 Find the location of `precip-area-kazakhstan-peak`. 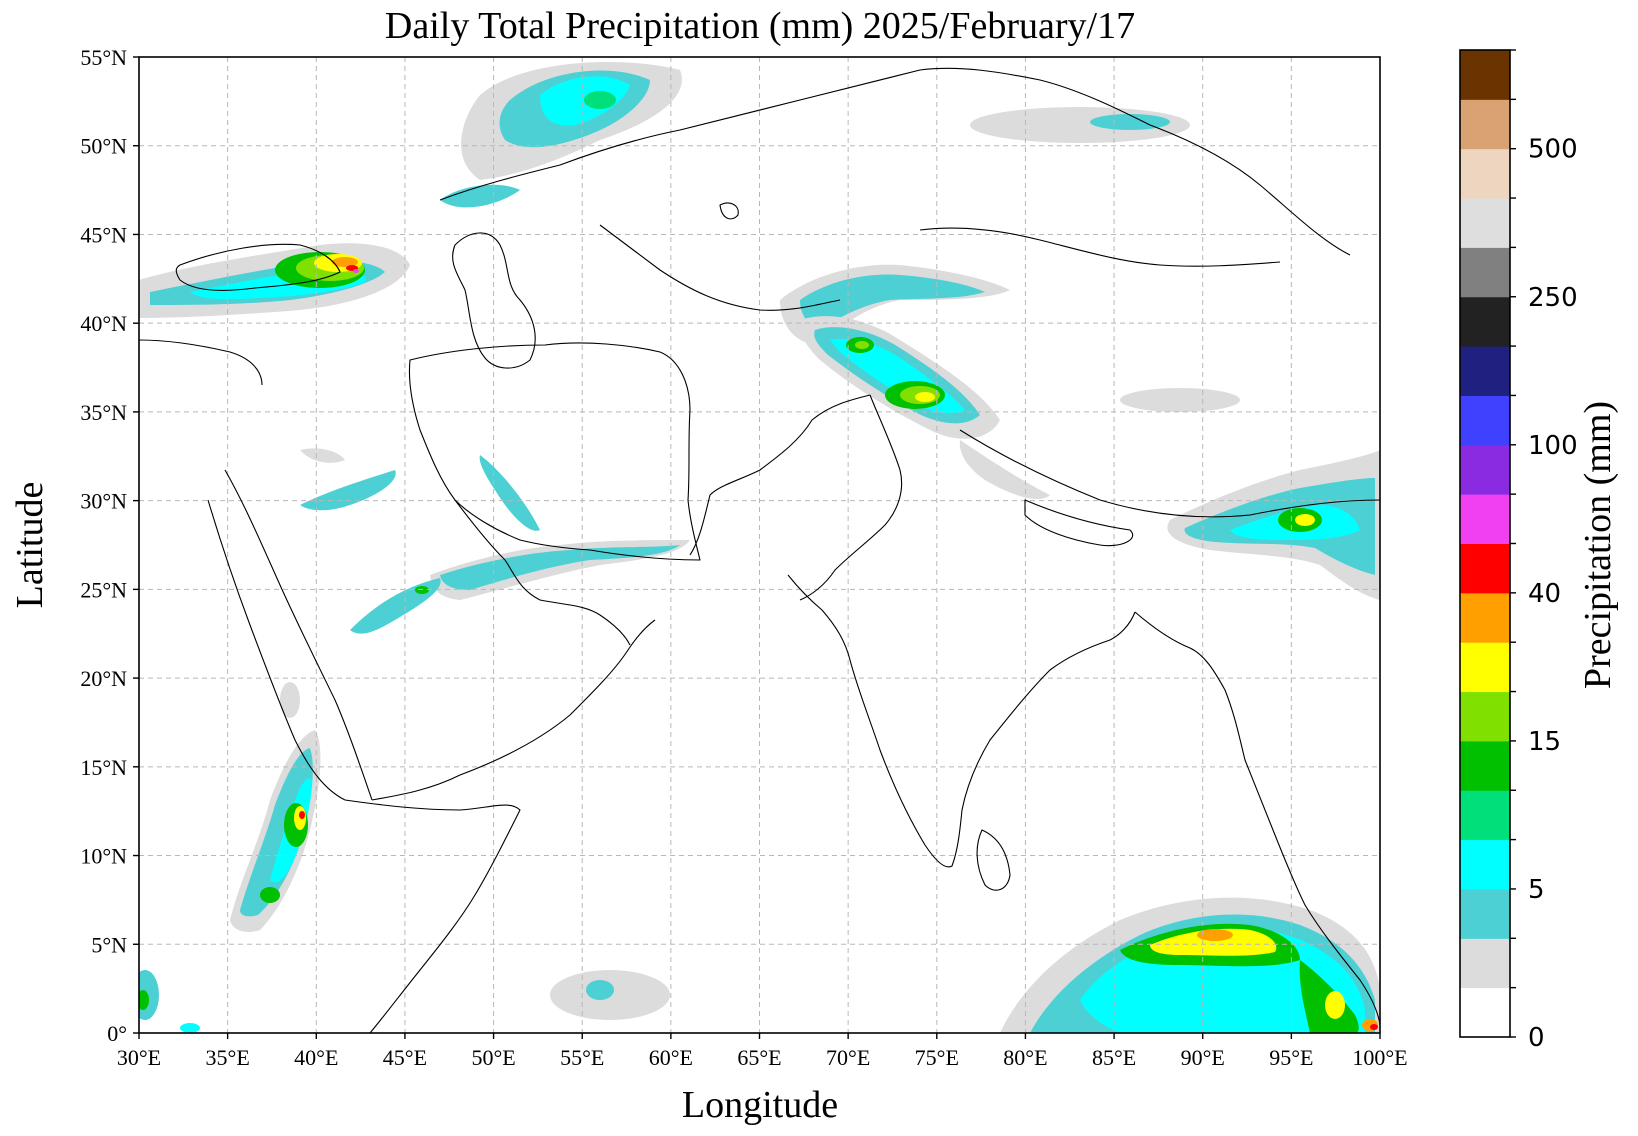

precip-area-kazakhstan-peak is located at coordinates (600, 100).